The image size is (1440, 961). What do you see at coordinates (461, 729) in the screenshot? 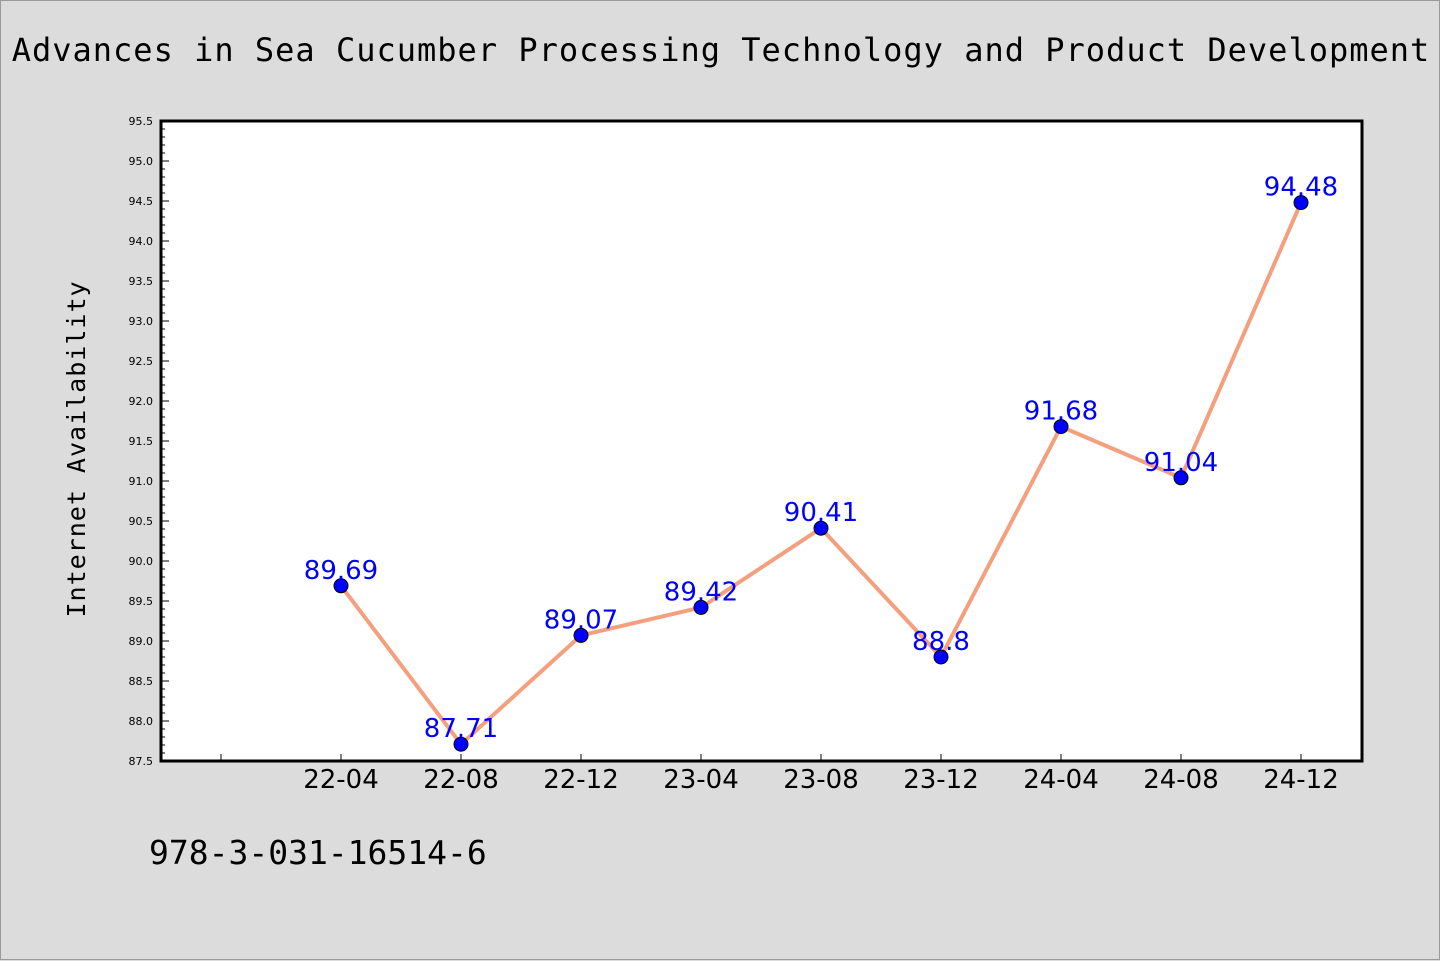
I see `data-label: 87.71` at bounding box center [461, 729].